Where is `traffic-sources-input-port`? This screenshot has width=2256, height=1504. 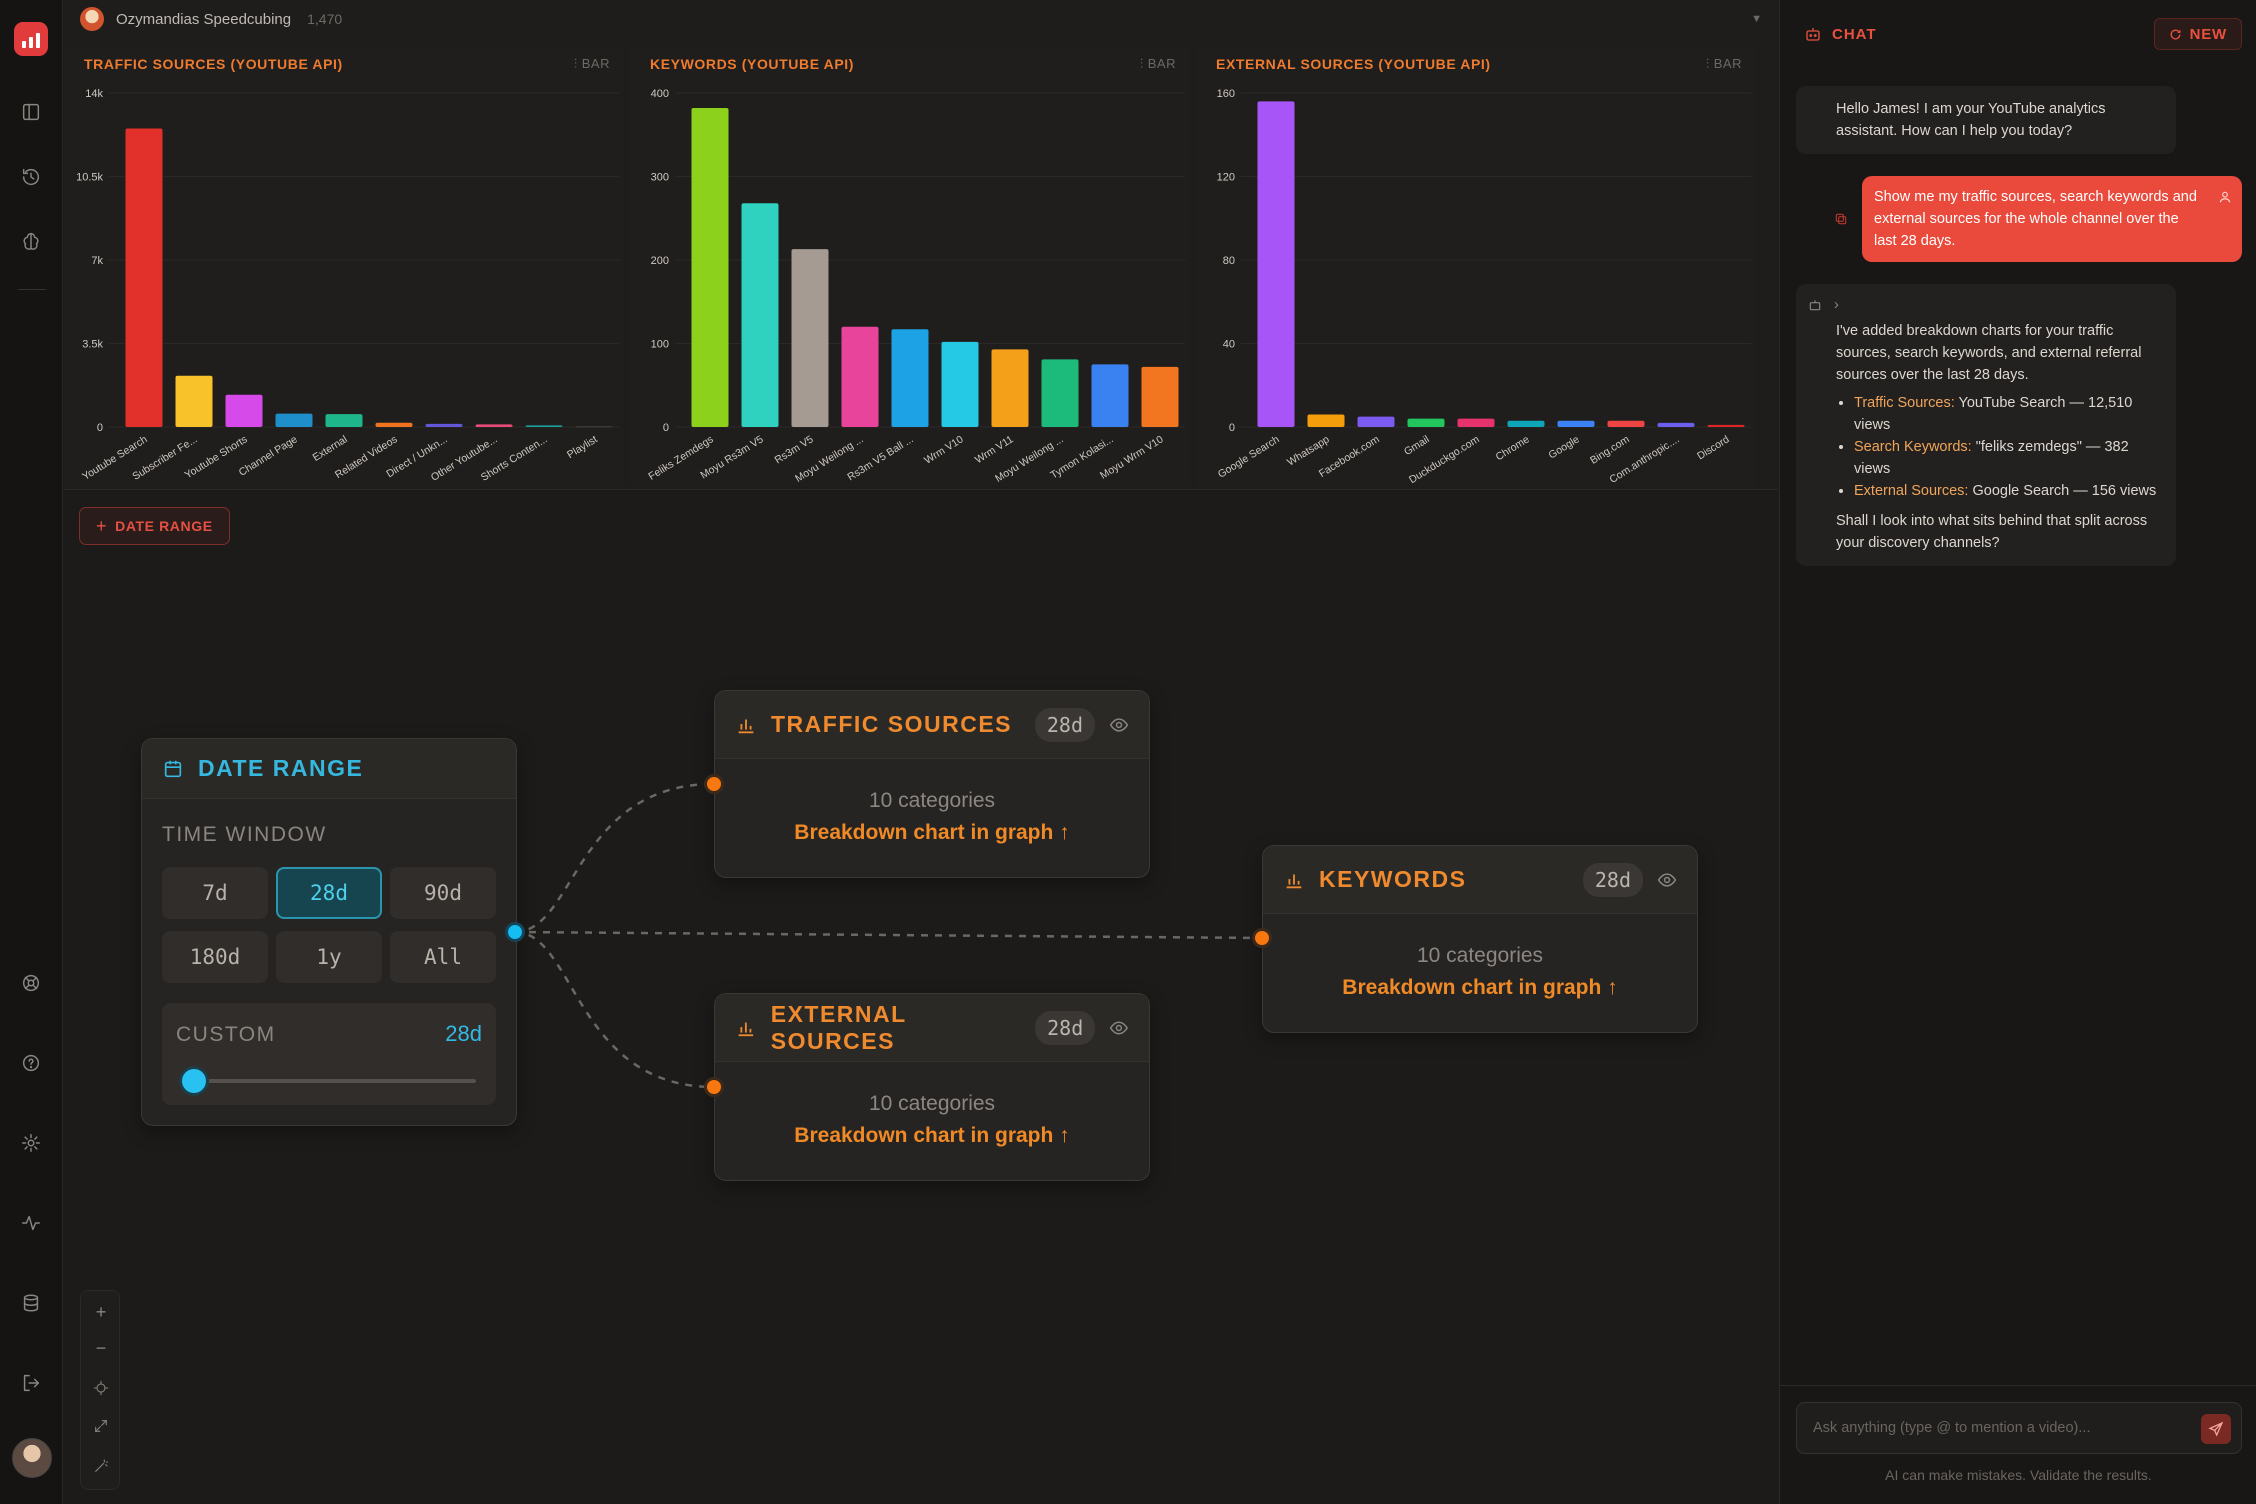 traffic-sources-input-port is located at coordinates (714, 784).